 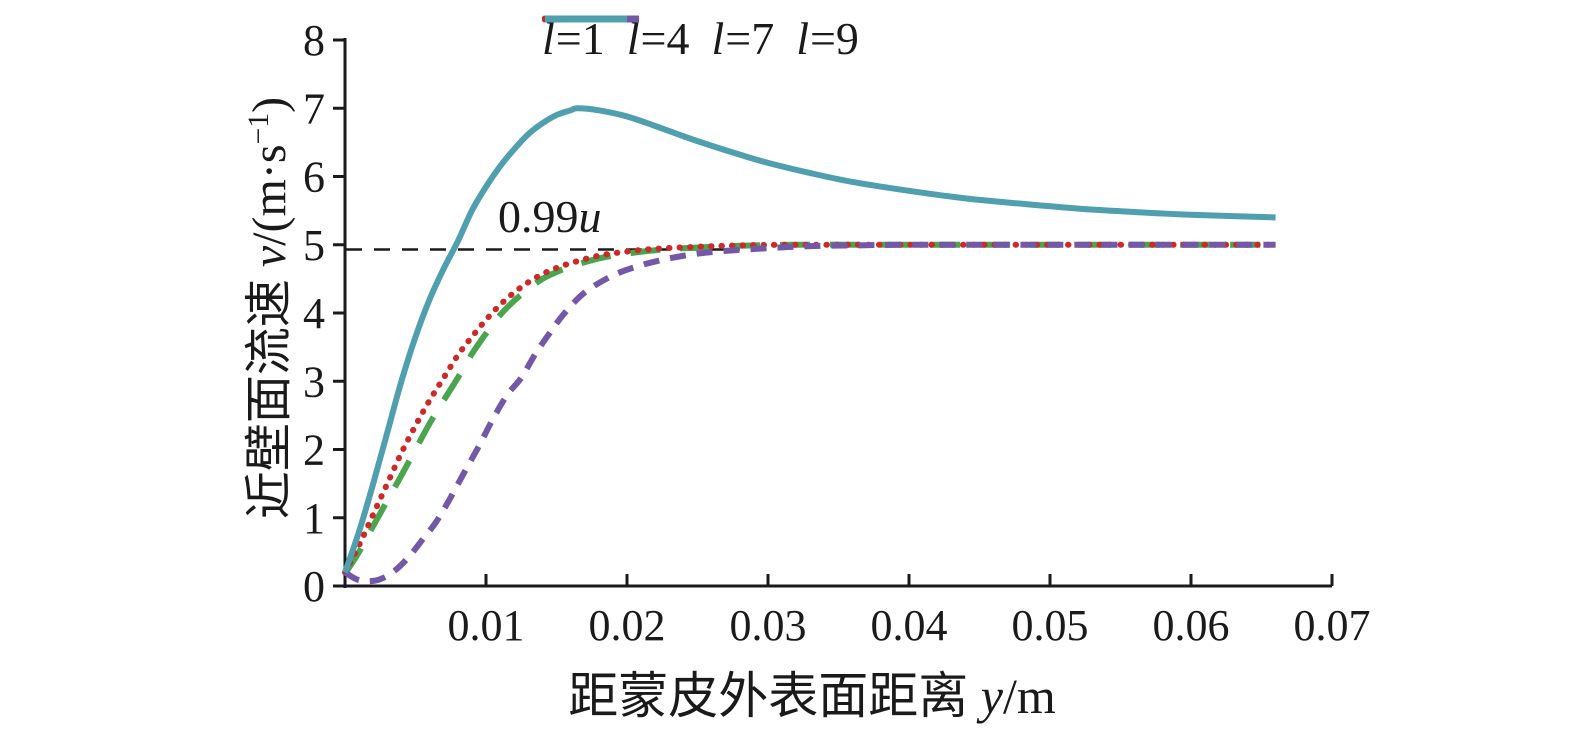 I want to click on y-tick-label: 4, so click(x=314, y=313).